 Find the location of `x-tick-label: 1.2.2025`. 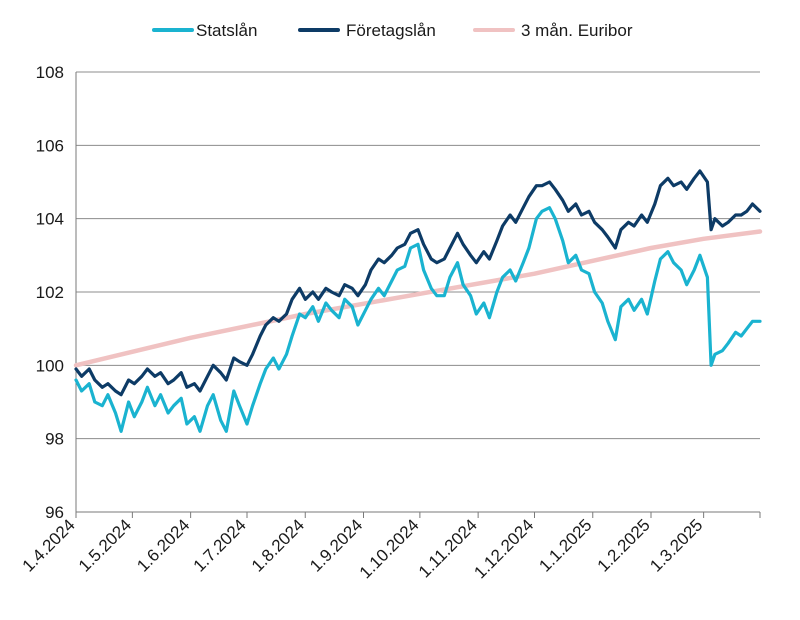

x-tick-label: 1.2.2025 is located at coordinates (624, 545).